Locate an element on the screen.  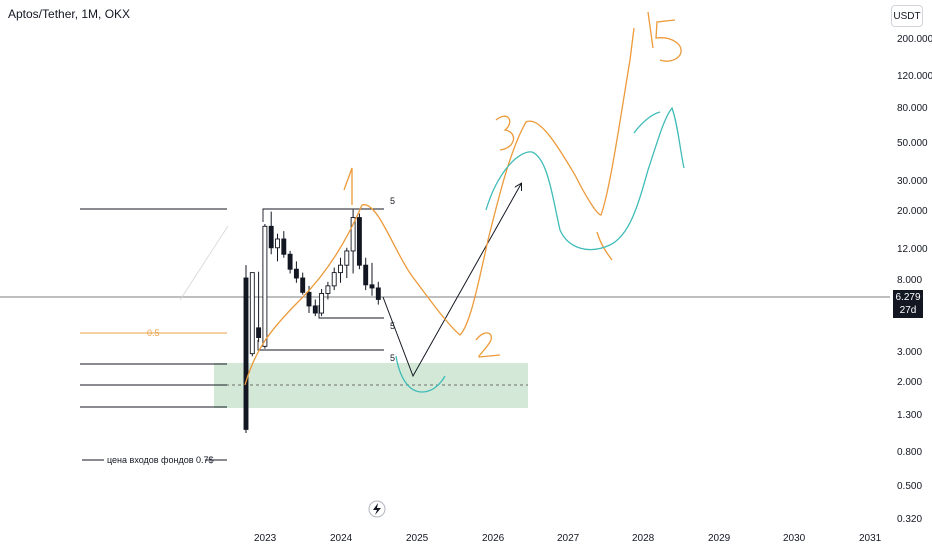
x-tick: 2027 is located at coordinates (568, 538).